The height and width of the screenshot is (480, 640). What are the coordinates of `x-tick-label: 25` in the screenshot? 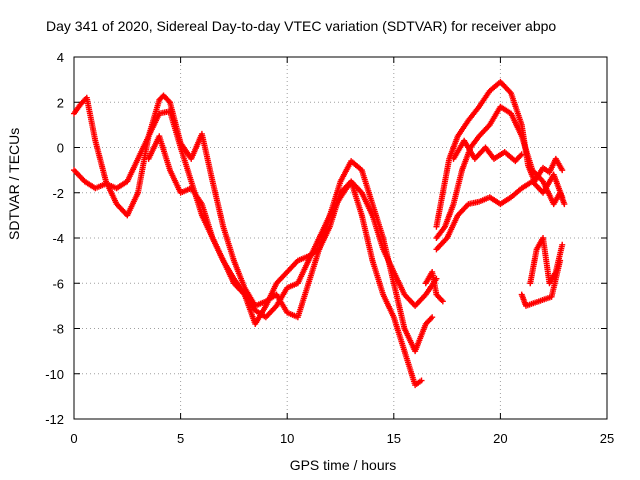 It's located at (607, 438).